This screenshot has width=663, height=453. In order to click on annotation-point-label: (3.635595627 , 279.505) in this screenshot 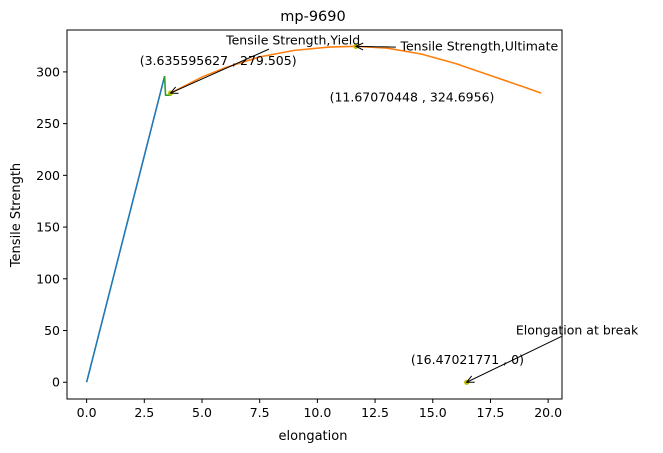, I will do `click(218, 60)`.